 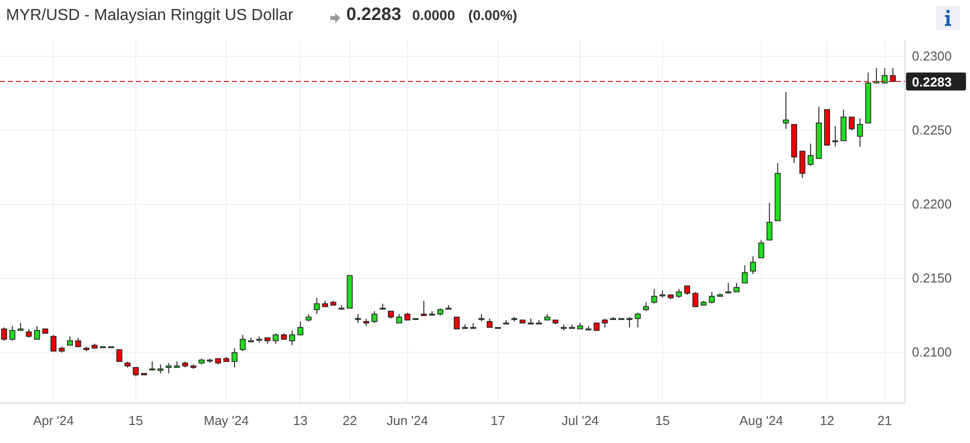 What do you see at coordinates (932, 82) in the screenshot?
I see `ref-line-label: 0.2283` at bounding box center [932, 82].